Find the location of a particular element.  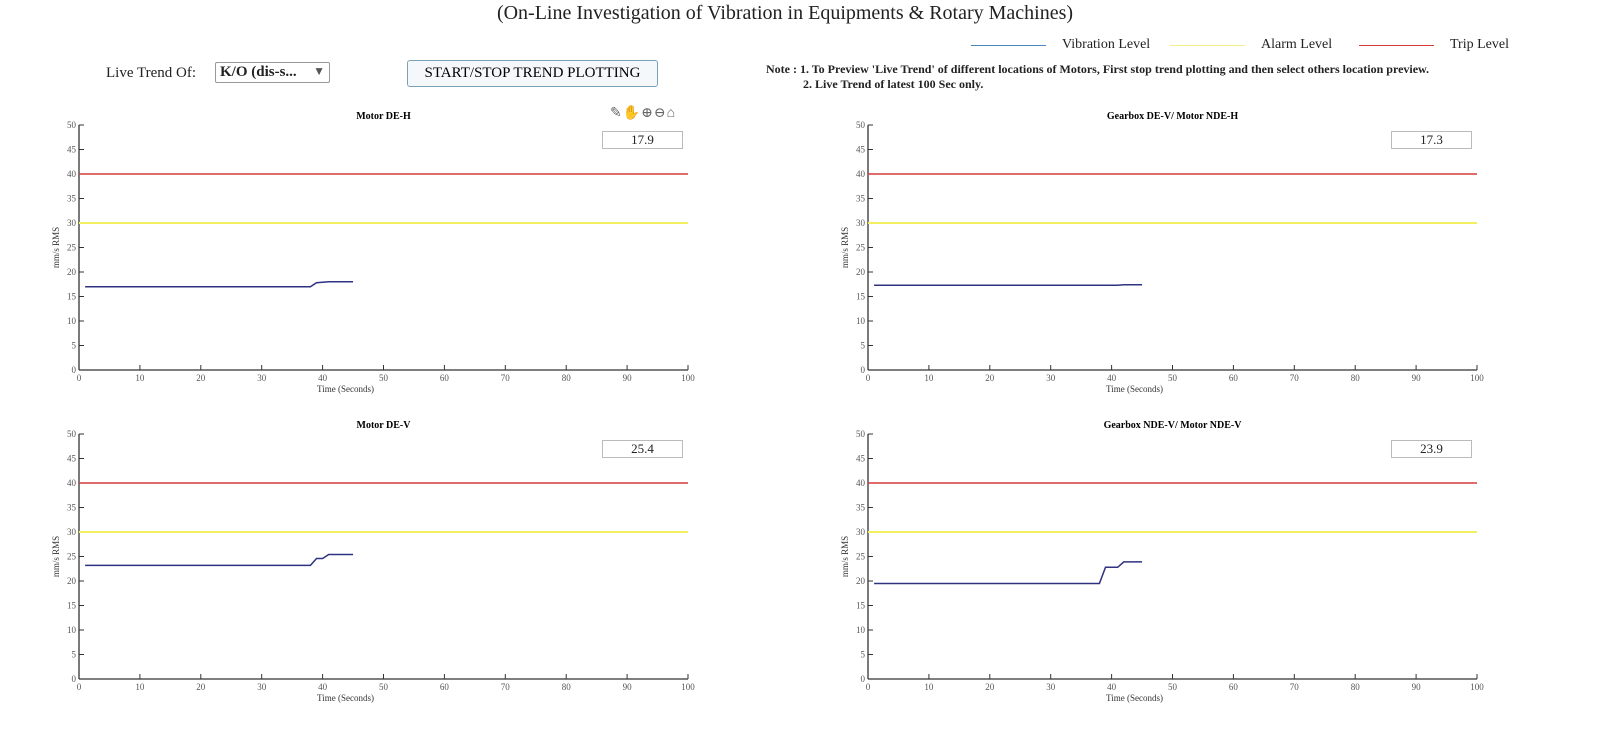

live-trend-select: K/O (dis-s... ▼ is located at coordinates (272, 72).